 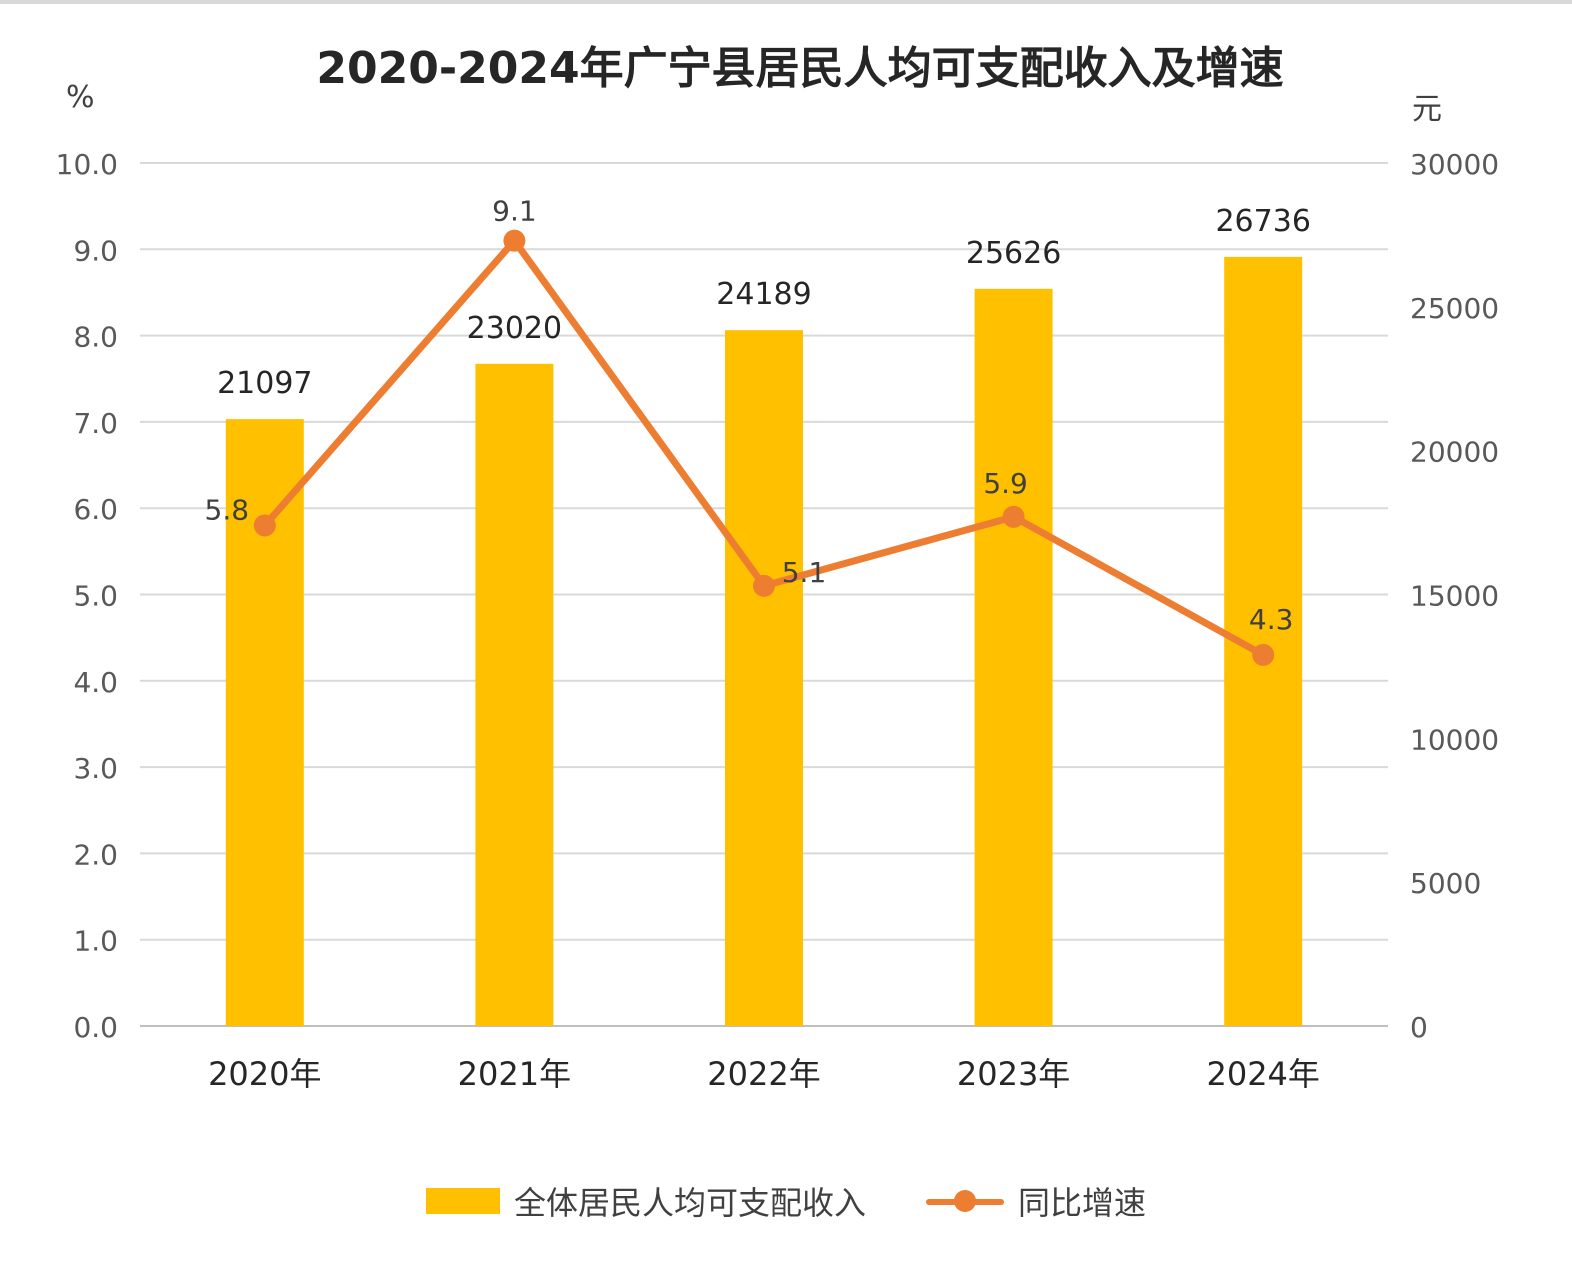 What do you see at coordinates (763, 294) in the screenshot?
I see `bar-value-label: 24189` at bounding box center [763, 294].